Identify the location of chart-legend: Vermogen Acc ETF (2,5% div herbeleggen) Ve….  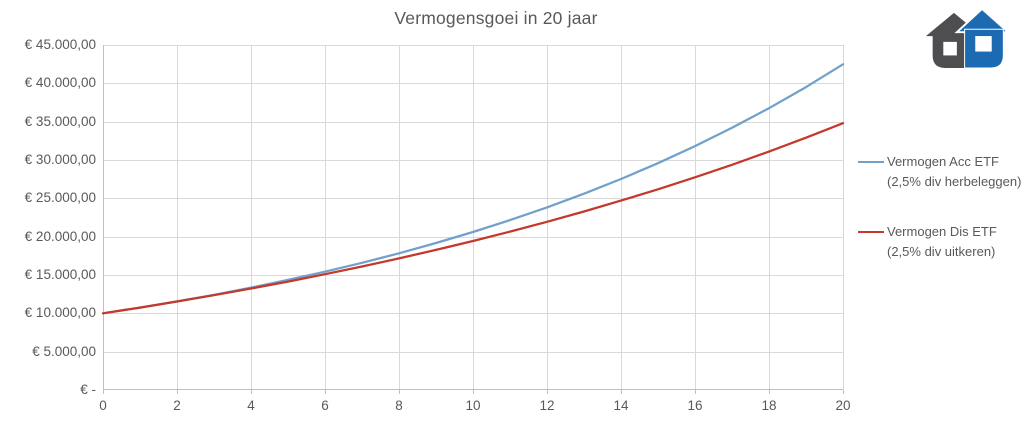
(941, 222).